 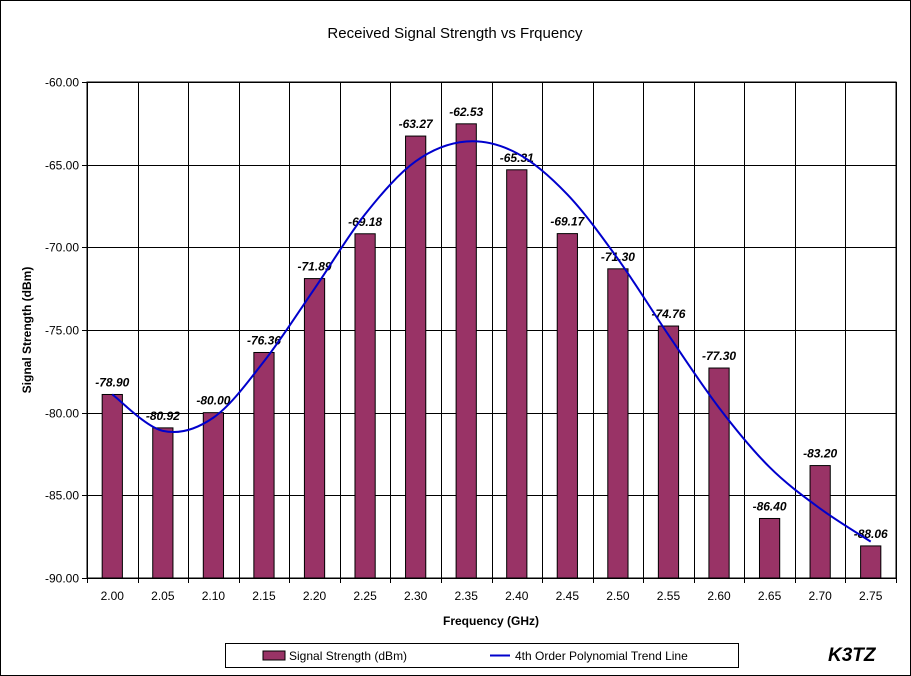 I want to click on legend-bar-swatch, so click(x=274, y=655).